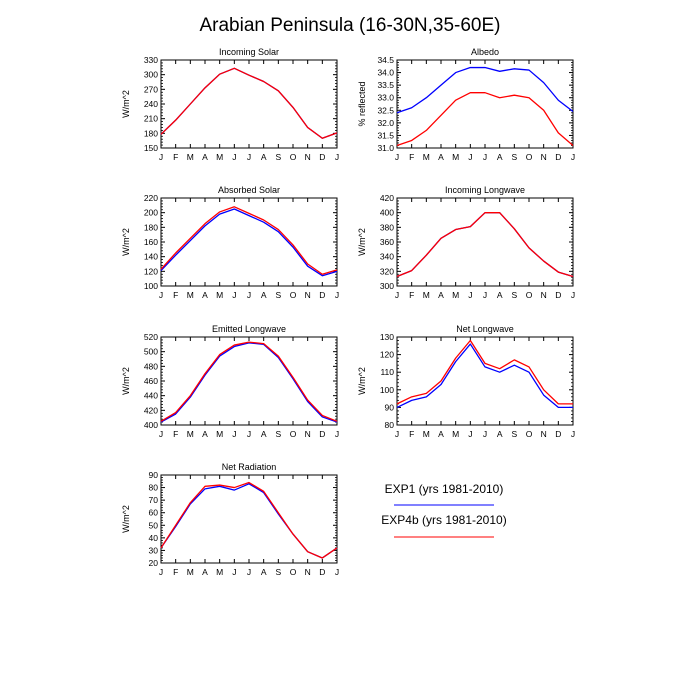 The width and height of the screenshot is (700, 700). I want to click on x-tick-label: N, so click(308, 572).